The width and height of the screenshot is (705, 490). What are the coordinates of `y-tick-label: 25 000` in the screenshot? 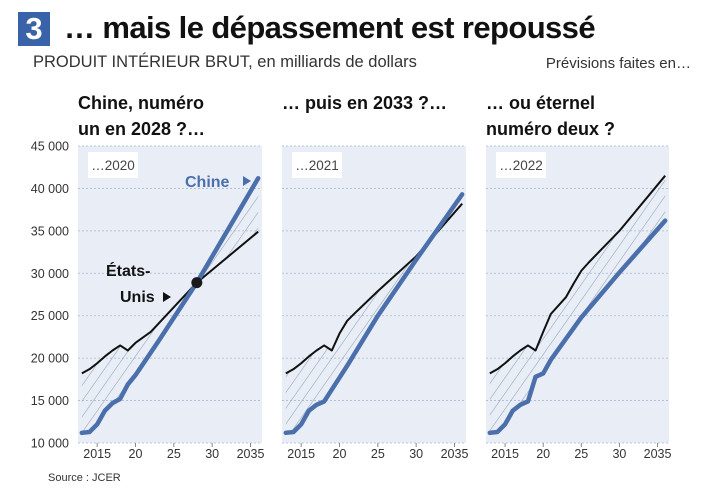 It's located at (50, 316).